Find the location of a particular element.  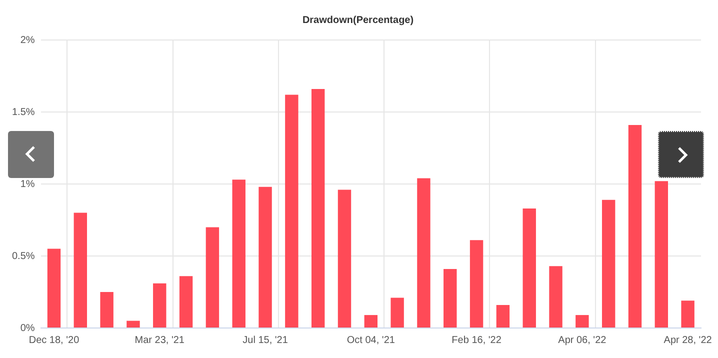

y-tick-label: 1% is located at coordinates (27, 184).